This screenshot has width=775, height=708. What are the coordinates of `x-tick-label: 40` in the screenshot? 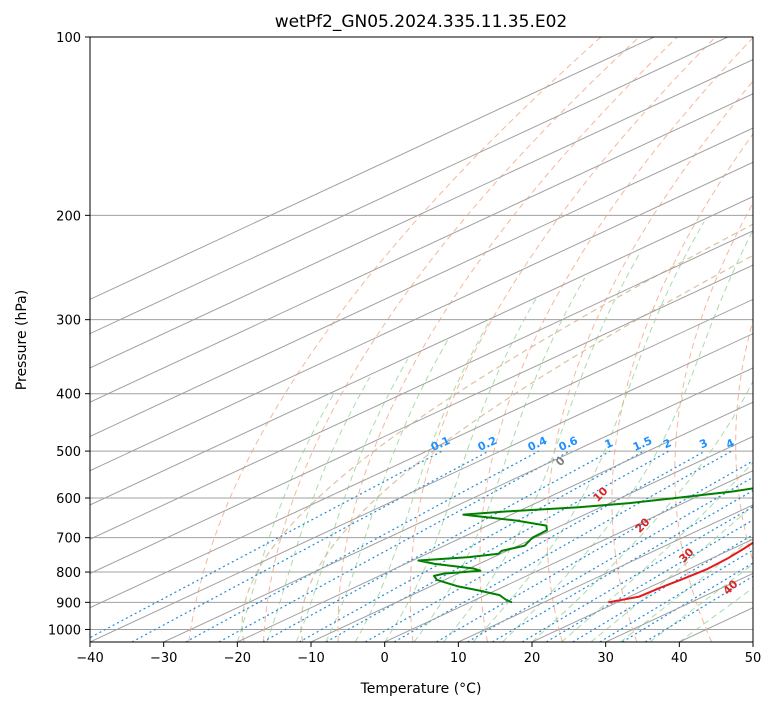 It's located at (679, 658).